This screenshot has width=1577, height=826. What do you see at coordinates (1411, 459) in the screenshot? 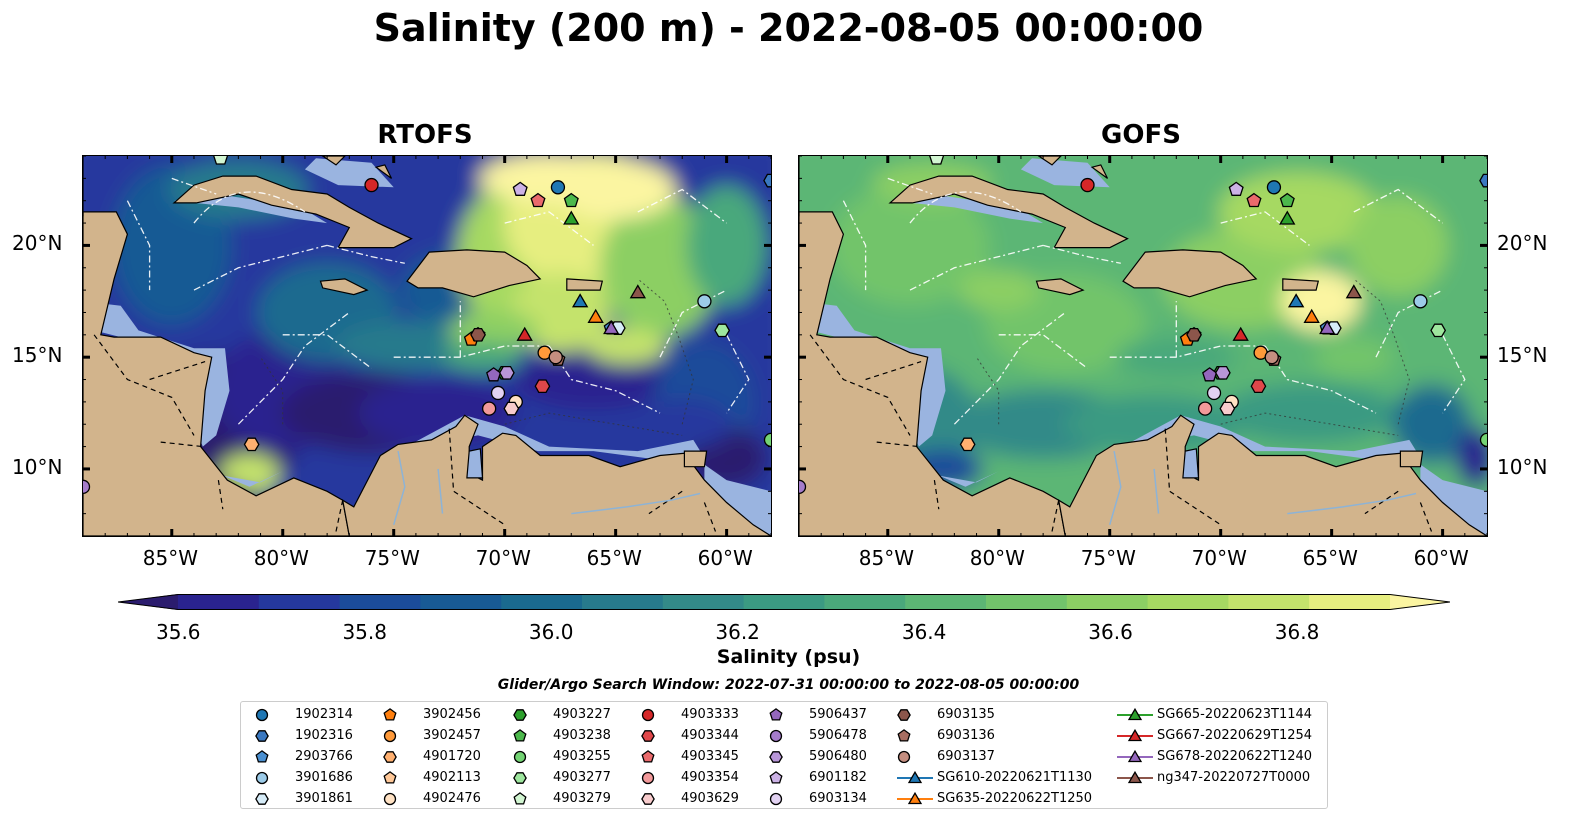
I see `land-trinidad` at bounding box center [1411, 459].